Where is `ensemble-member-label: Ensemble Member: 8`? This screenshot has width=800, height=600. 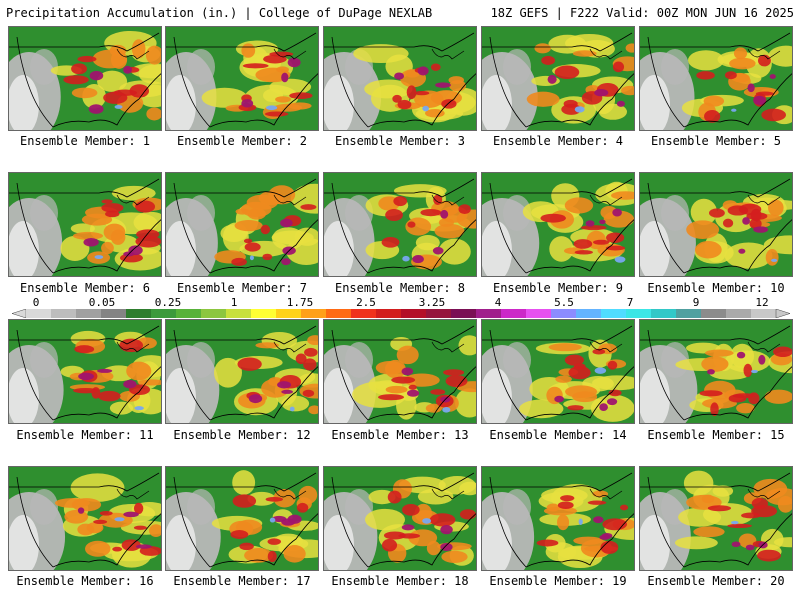
ensemble-member-label: Ensemble Member: 8 is located at coordinates (400, 288).